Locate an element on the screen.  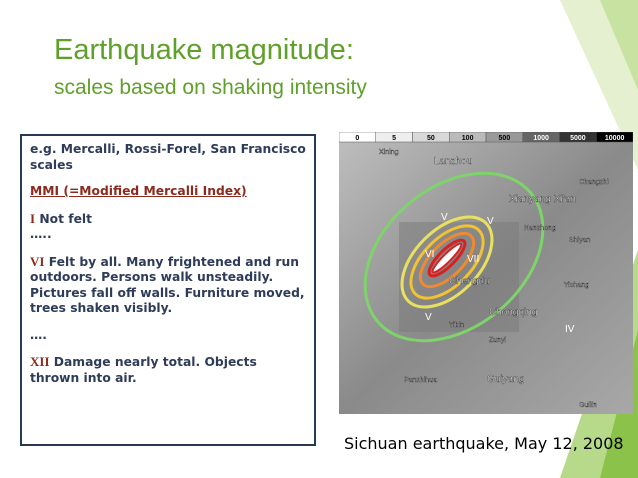
text: Not felt is located at coordinates (66, 218).